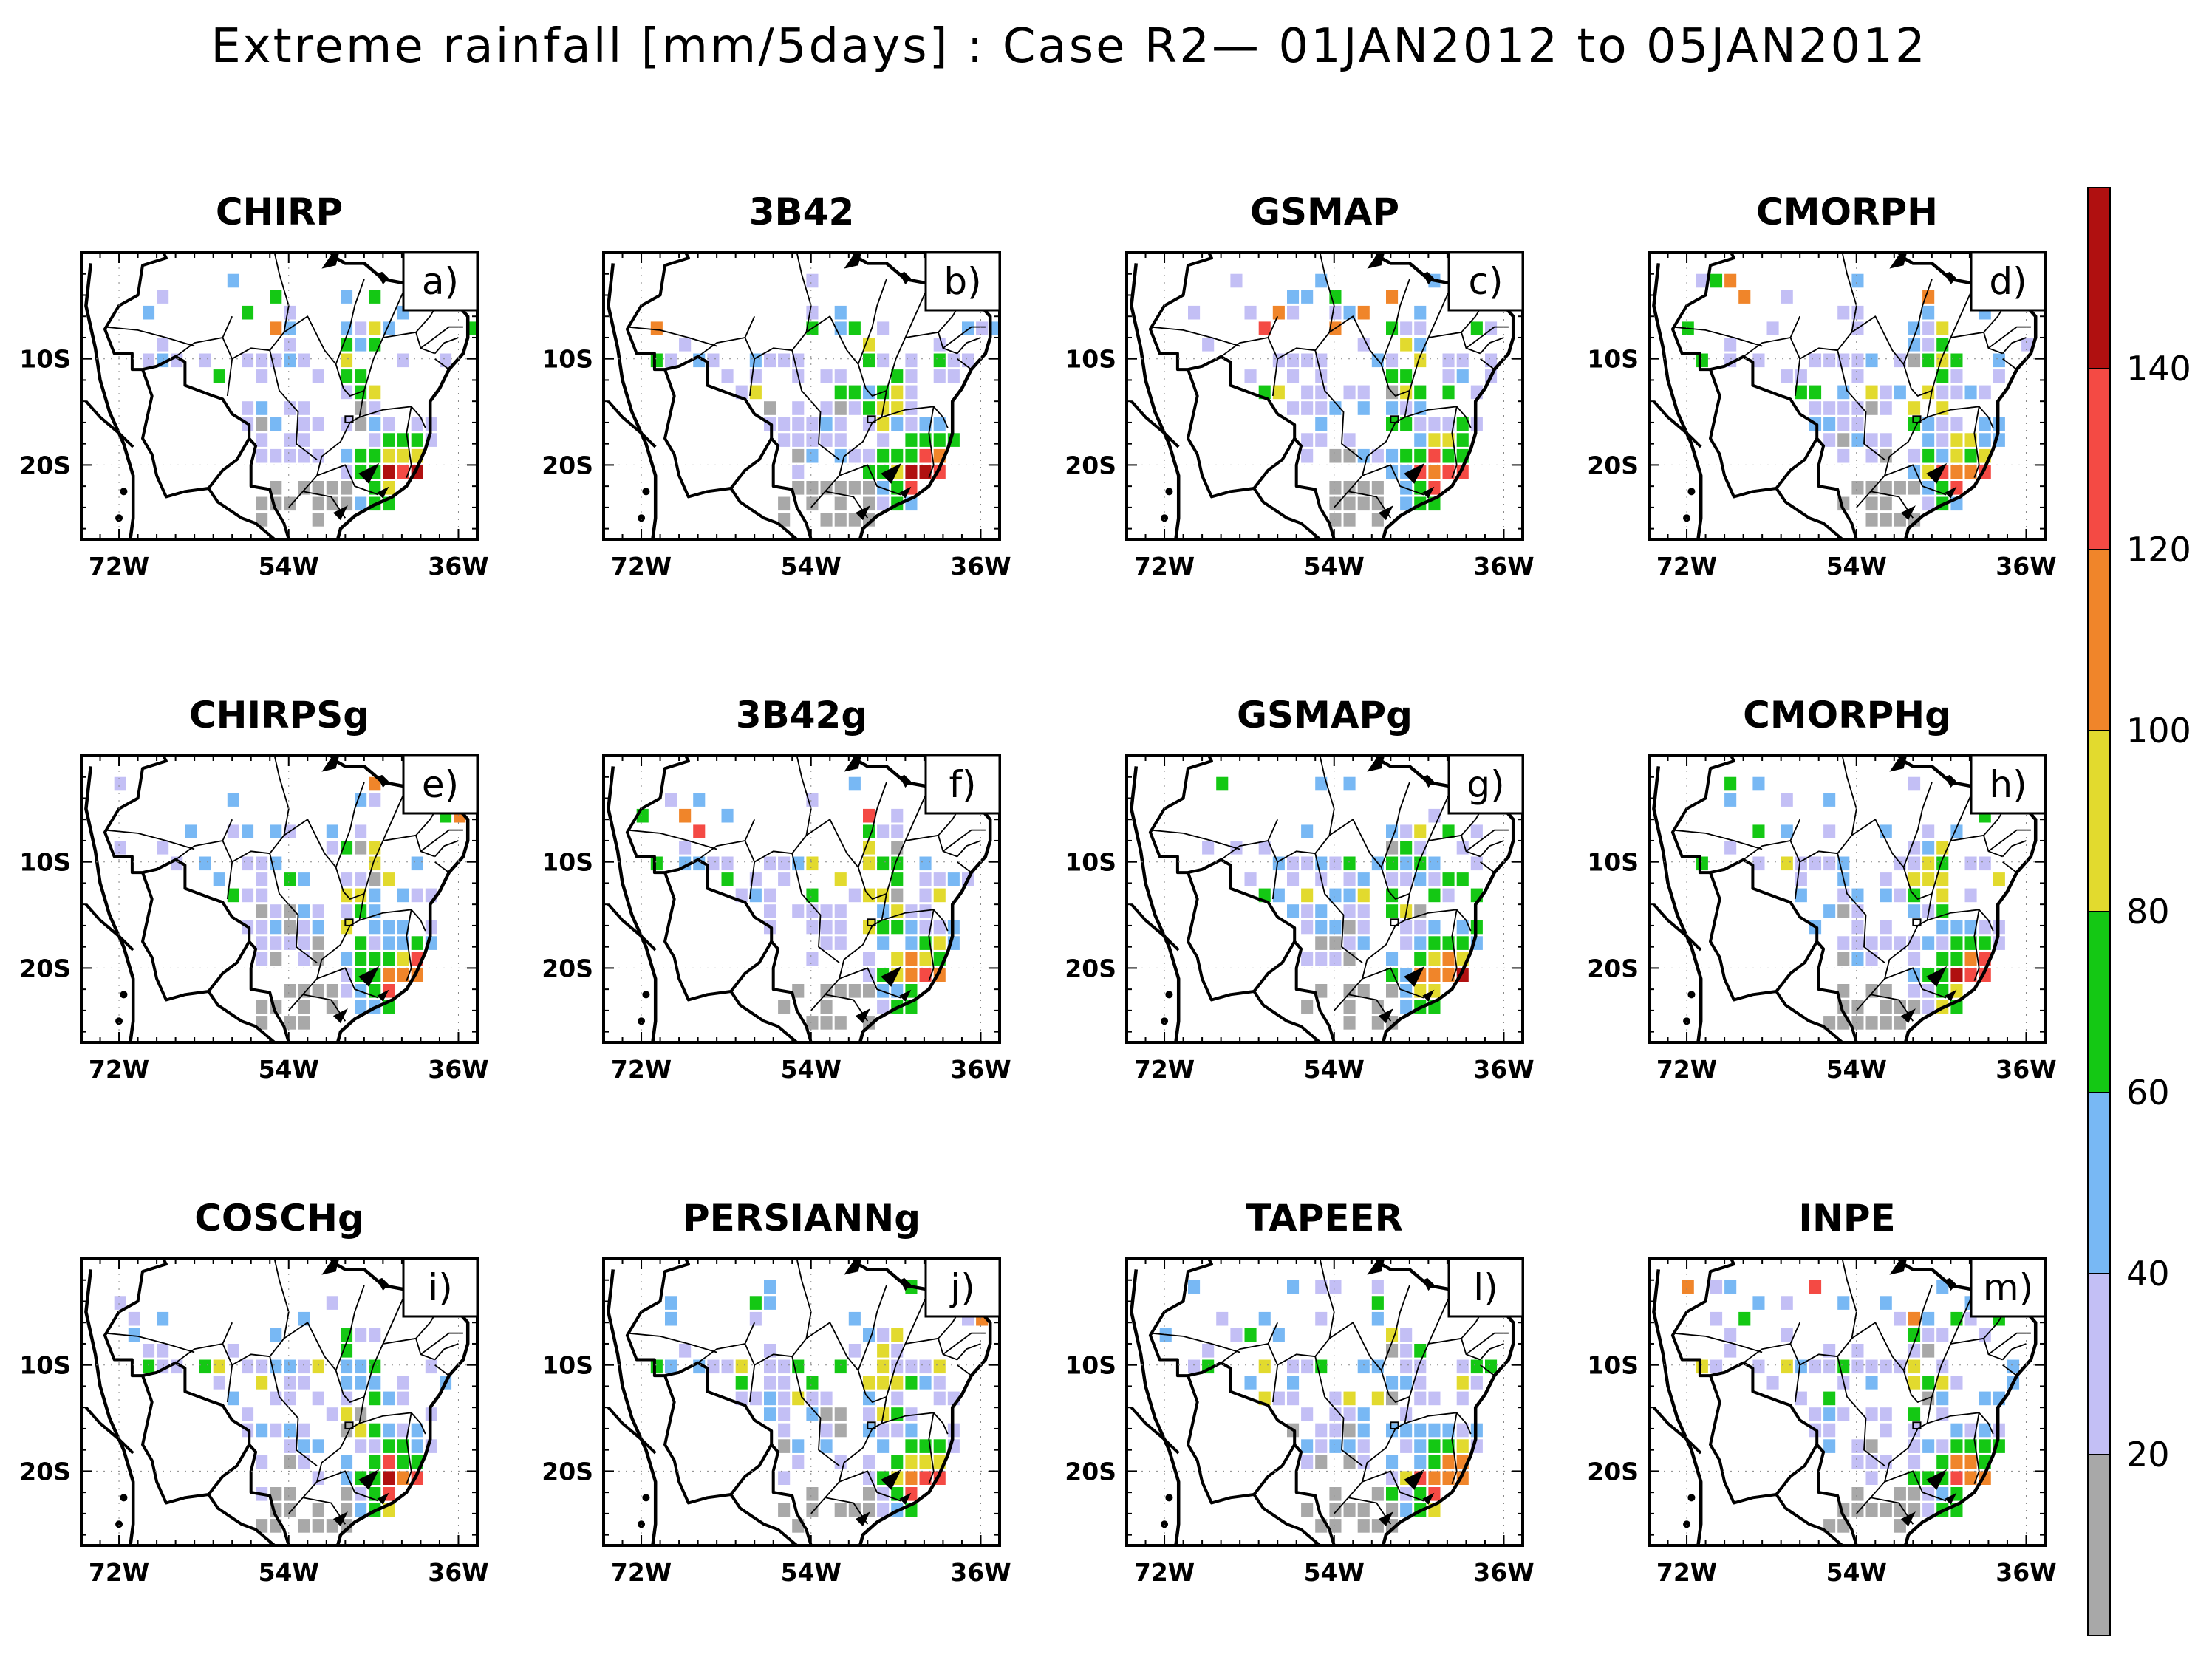  I want to click on colorbar-label: 40, so click(2148, 1274).